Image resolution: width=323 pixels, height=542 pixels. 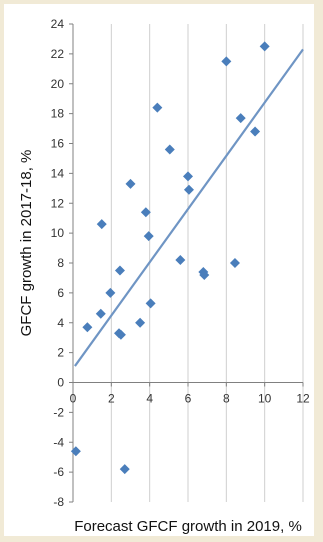 I want to click on x-tick-label: 10, so click(x=265, y=399).